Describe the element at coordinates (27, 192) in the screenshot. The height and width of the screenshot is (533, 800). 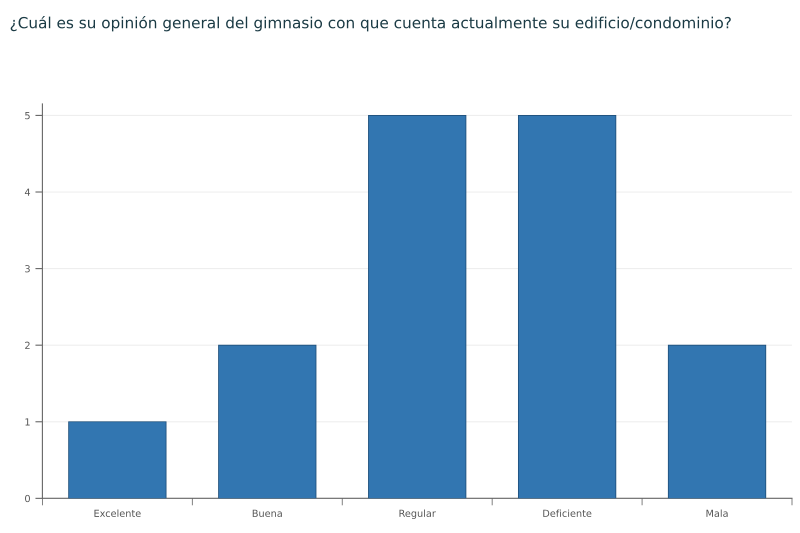
I see `y-tick-label: 4` at that location.